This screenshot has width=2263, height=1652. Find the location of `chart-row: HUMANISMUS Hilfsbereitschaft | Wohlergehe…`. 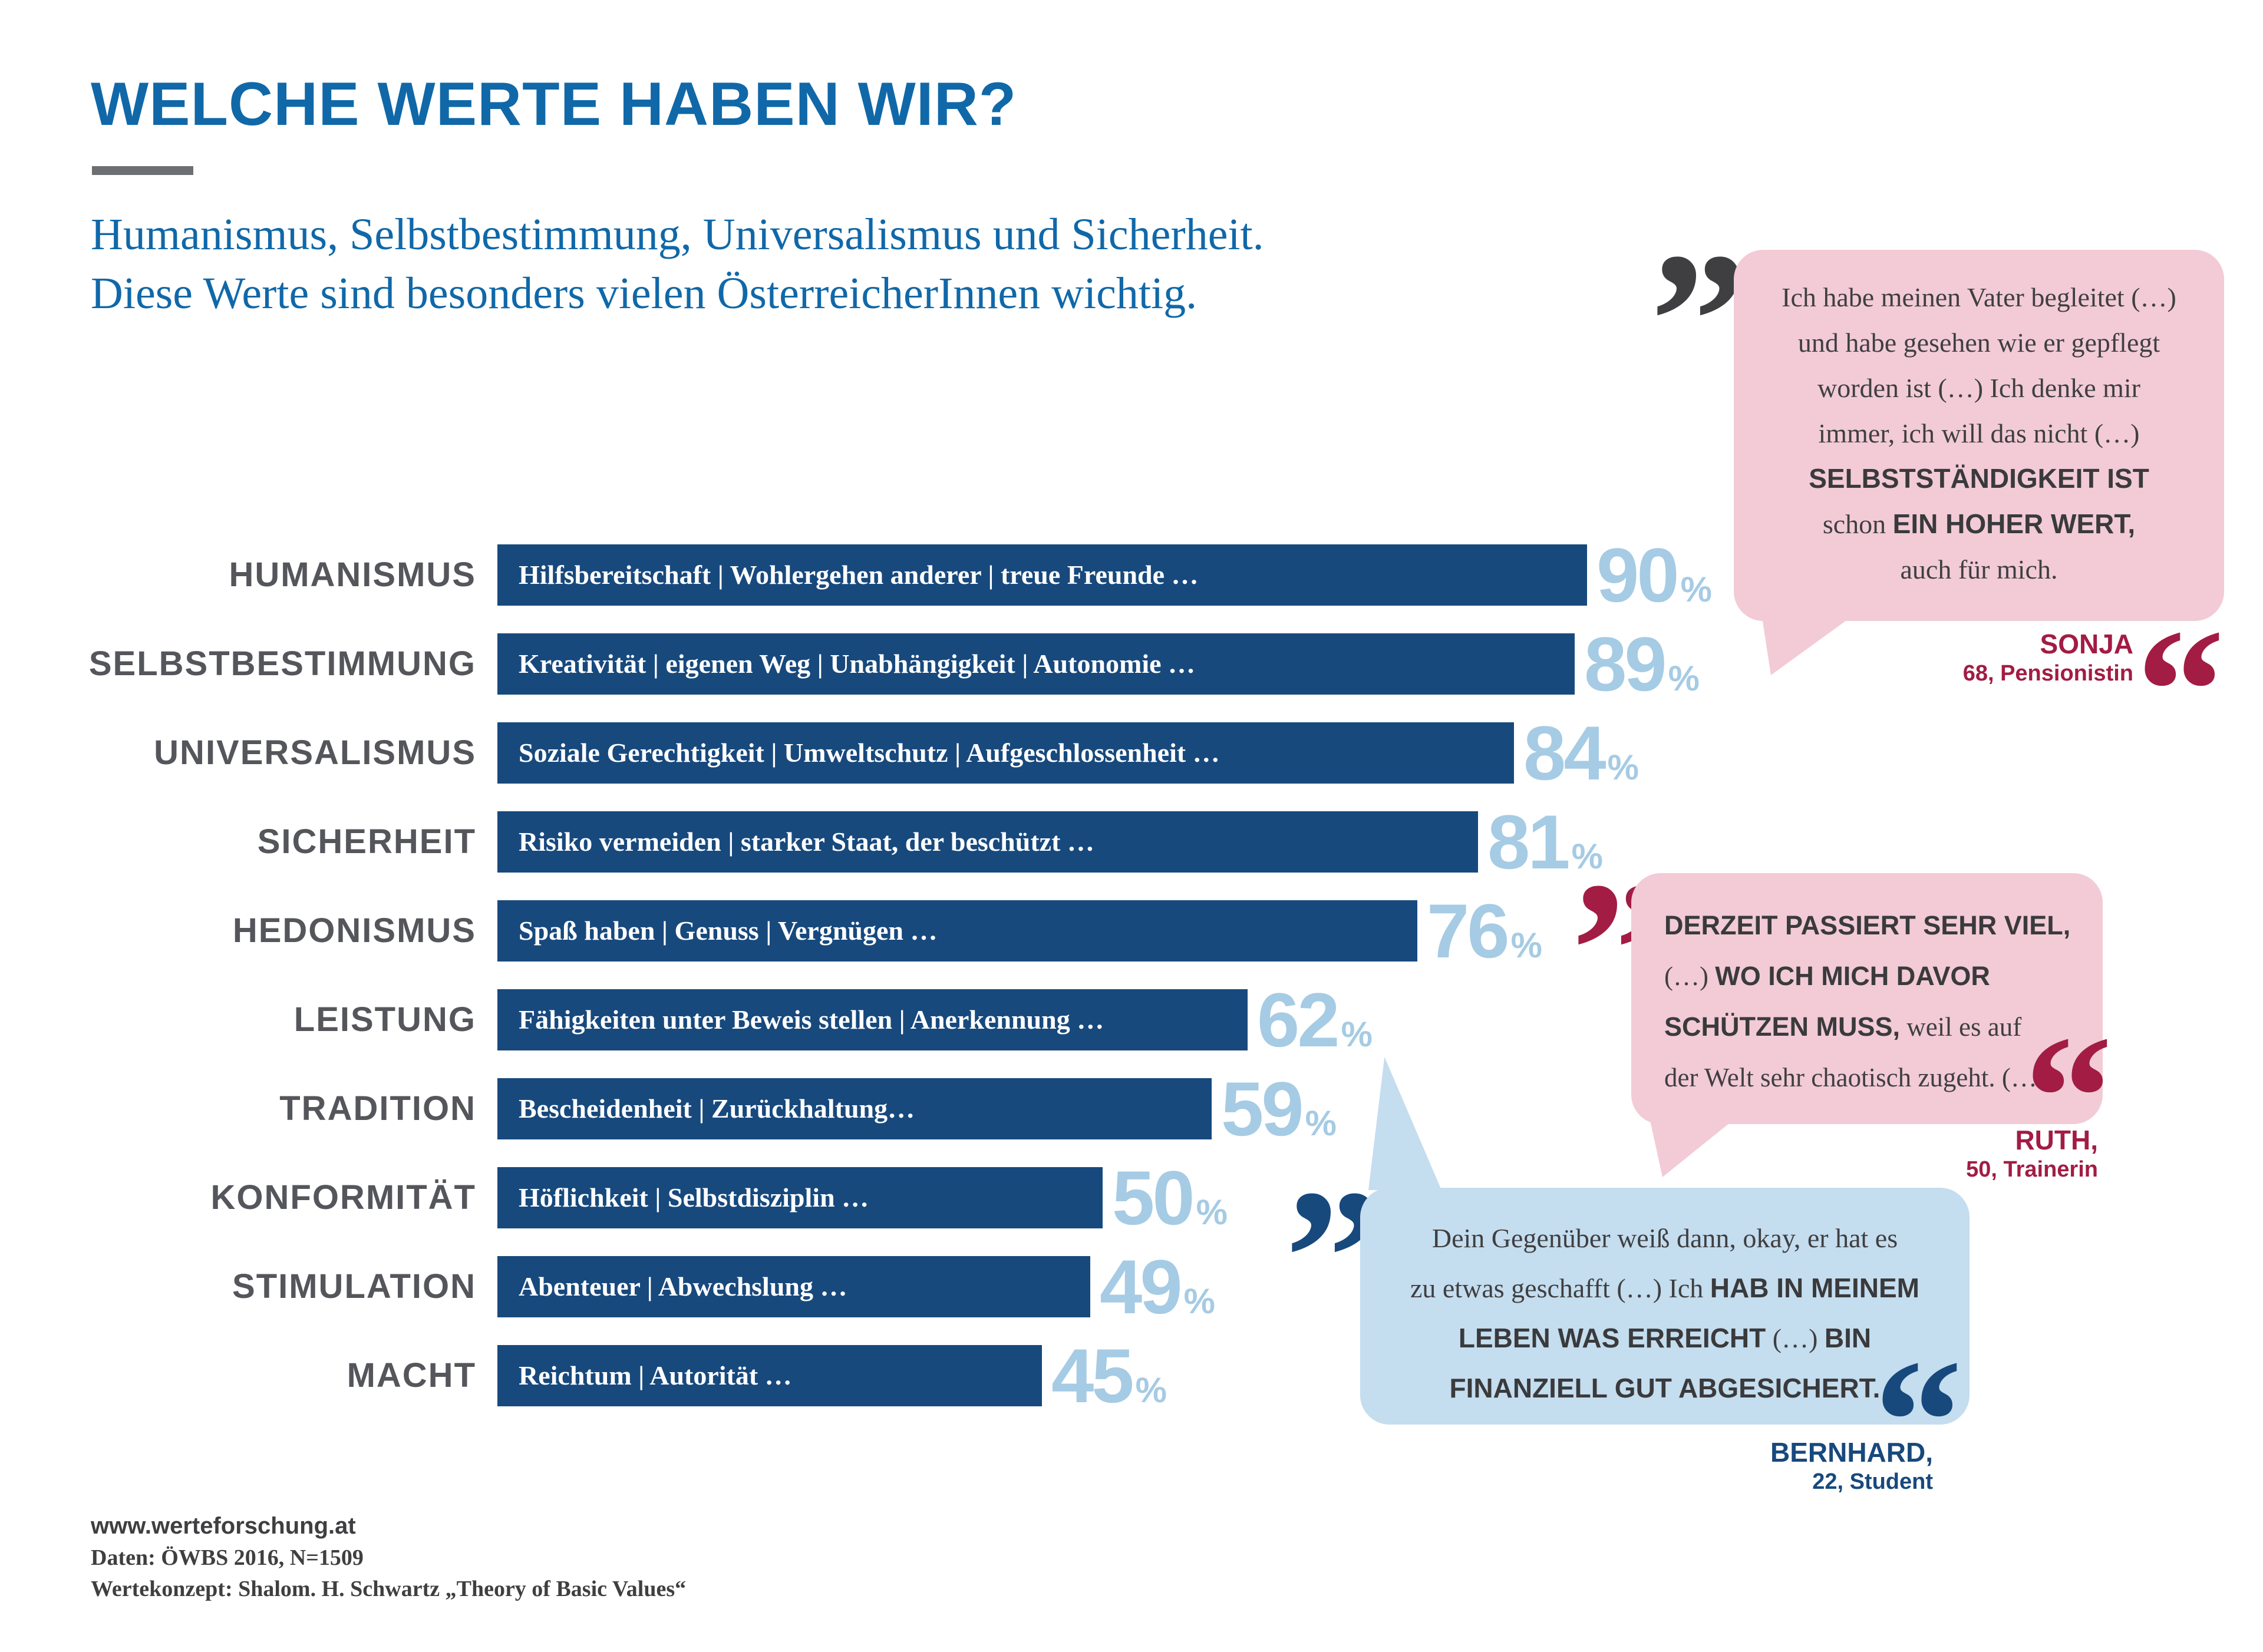

chart-row: HUMANISMUS Hilfsbereitschaft | Wohlergehe… is located at coordinates (1131, 574).